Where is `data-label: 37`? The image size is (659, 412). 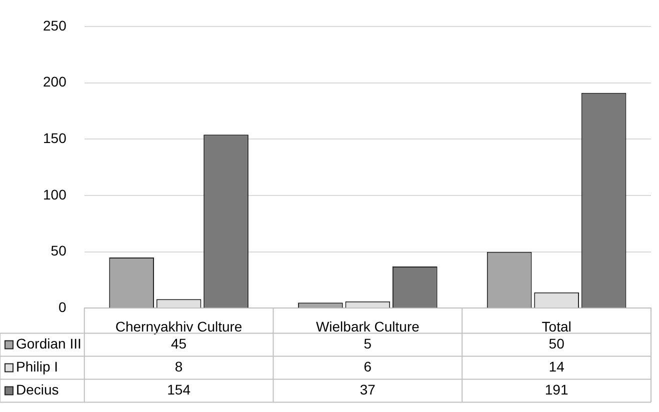
data-label: 37 is located at coordinates (368, 390).